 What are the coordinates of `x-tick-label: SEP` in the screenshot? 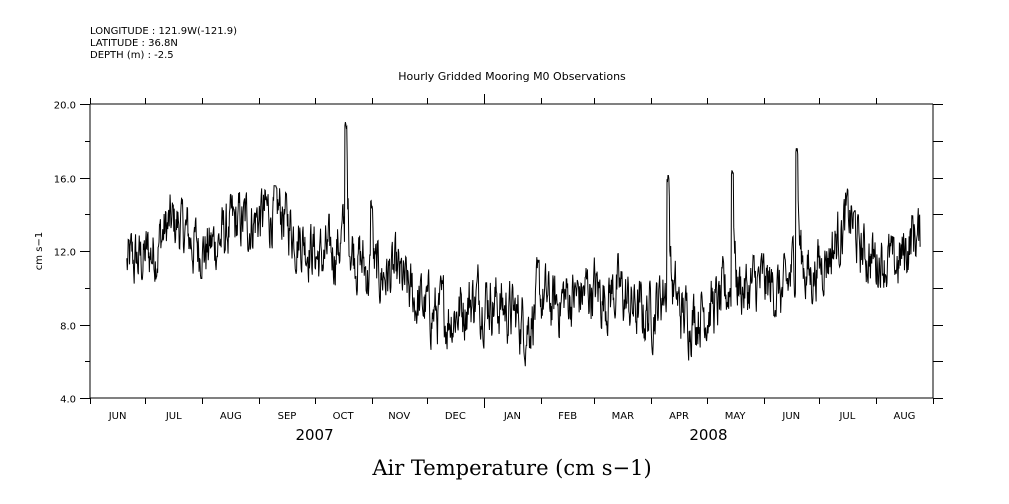 It's located at (287, 416).